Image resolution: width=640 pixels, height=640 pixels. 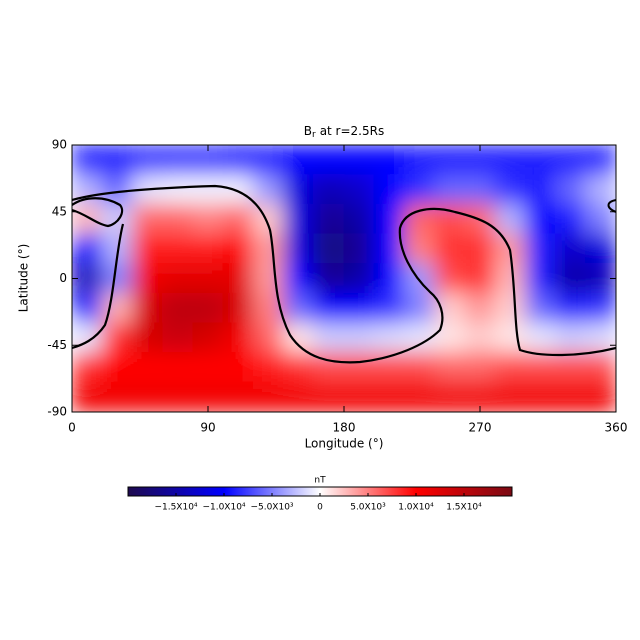 I want to click on colorbar-tick-label: 0, so click(x=320, y=508).